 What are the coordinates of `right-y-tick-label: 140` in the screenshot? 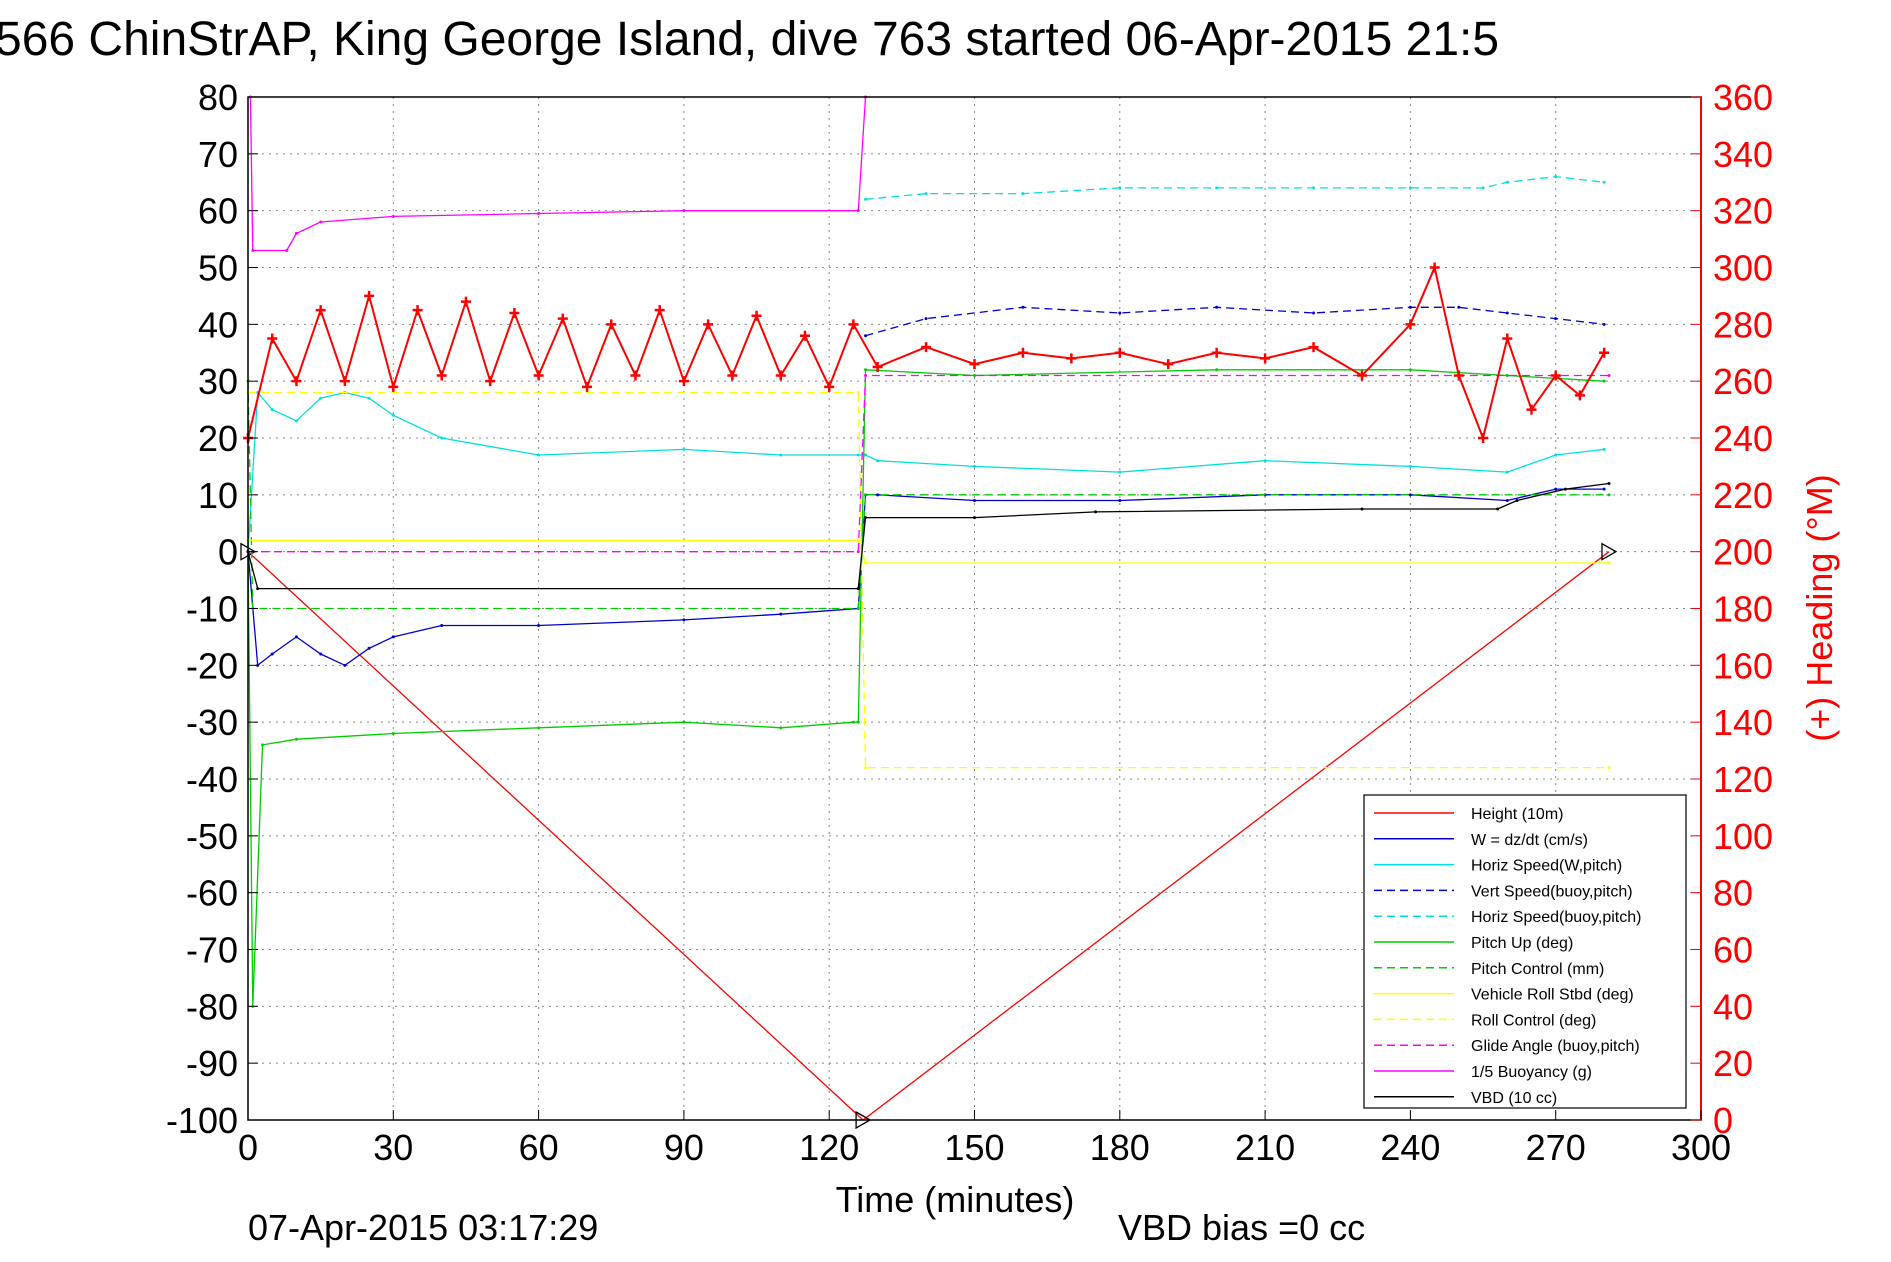 It's located at (1743, 722).